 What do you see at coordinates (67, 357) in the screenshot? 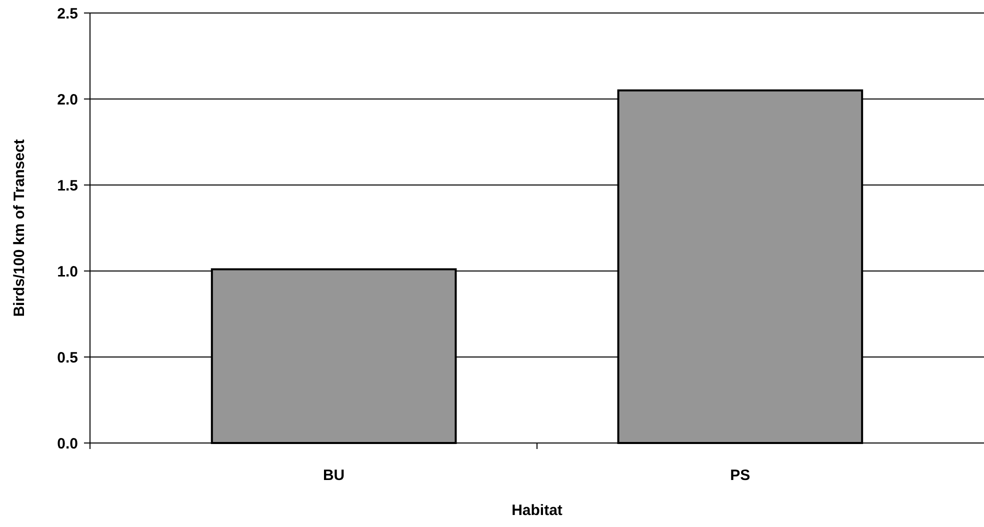
I see `y-tick-label: 0.5` at bounding box center [67, 357].